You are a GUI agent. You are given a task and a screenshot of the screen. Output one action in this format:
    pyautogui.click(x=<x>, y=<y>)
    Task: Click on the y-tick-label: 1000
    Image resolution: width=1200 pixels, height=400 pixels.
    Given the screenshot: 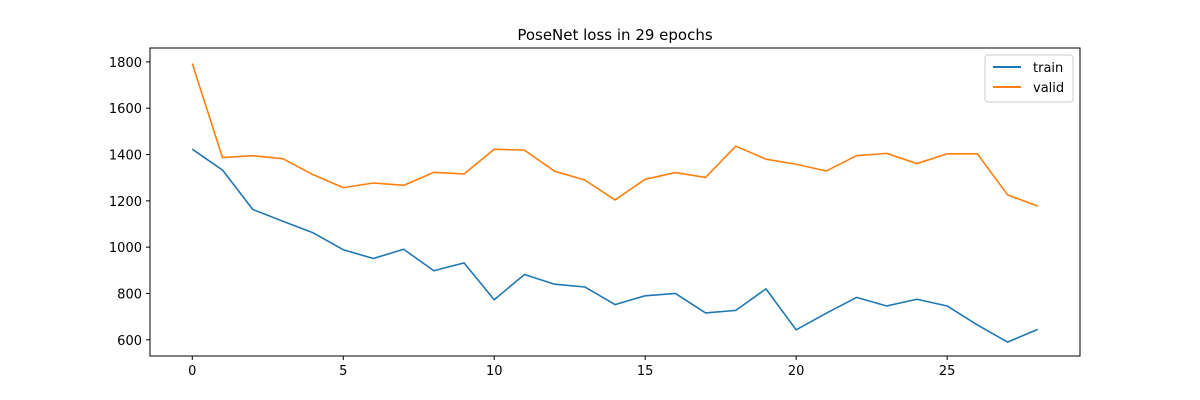 What is the action you would take?
    pyautogui.click(x=125, y=248)
    